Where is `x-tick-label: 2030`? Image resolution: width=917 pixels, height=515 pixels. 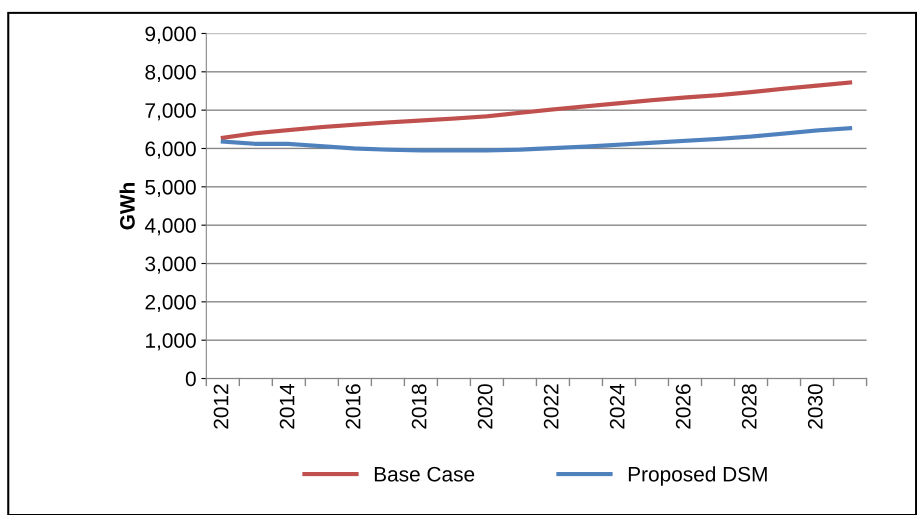
x-tick-label: 2030 is located at coordinates (815, 406).